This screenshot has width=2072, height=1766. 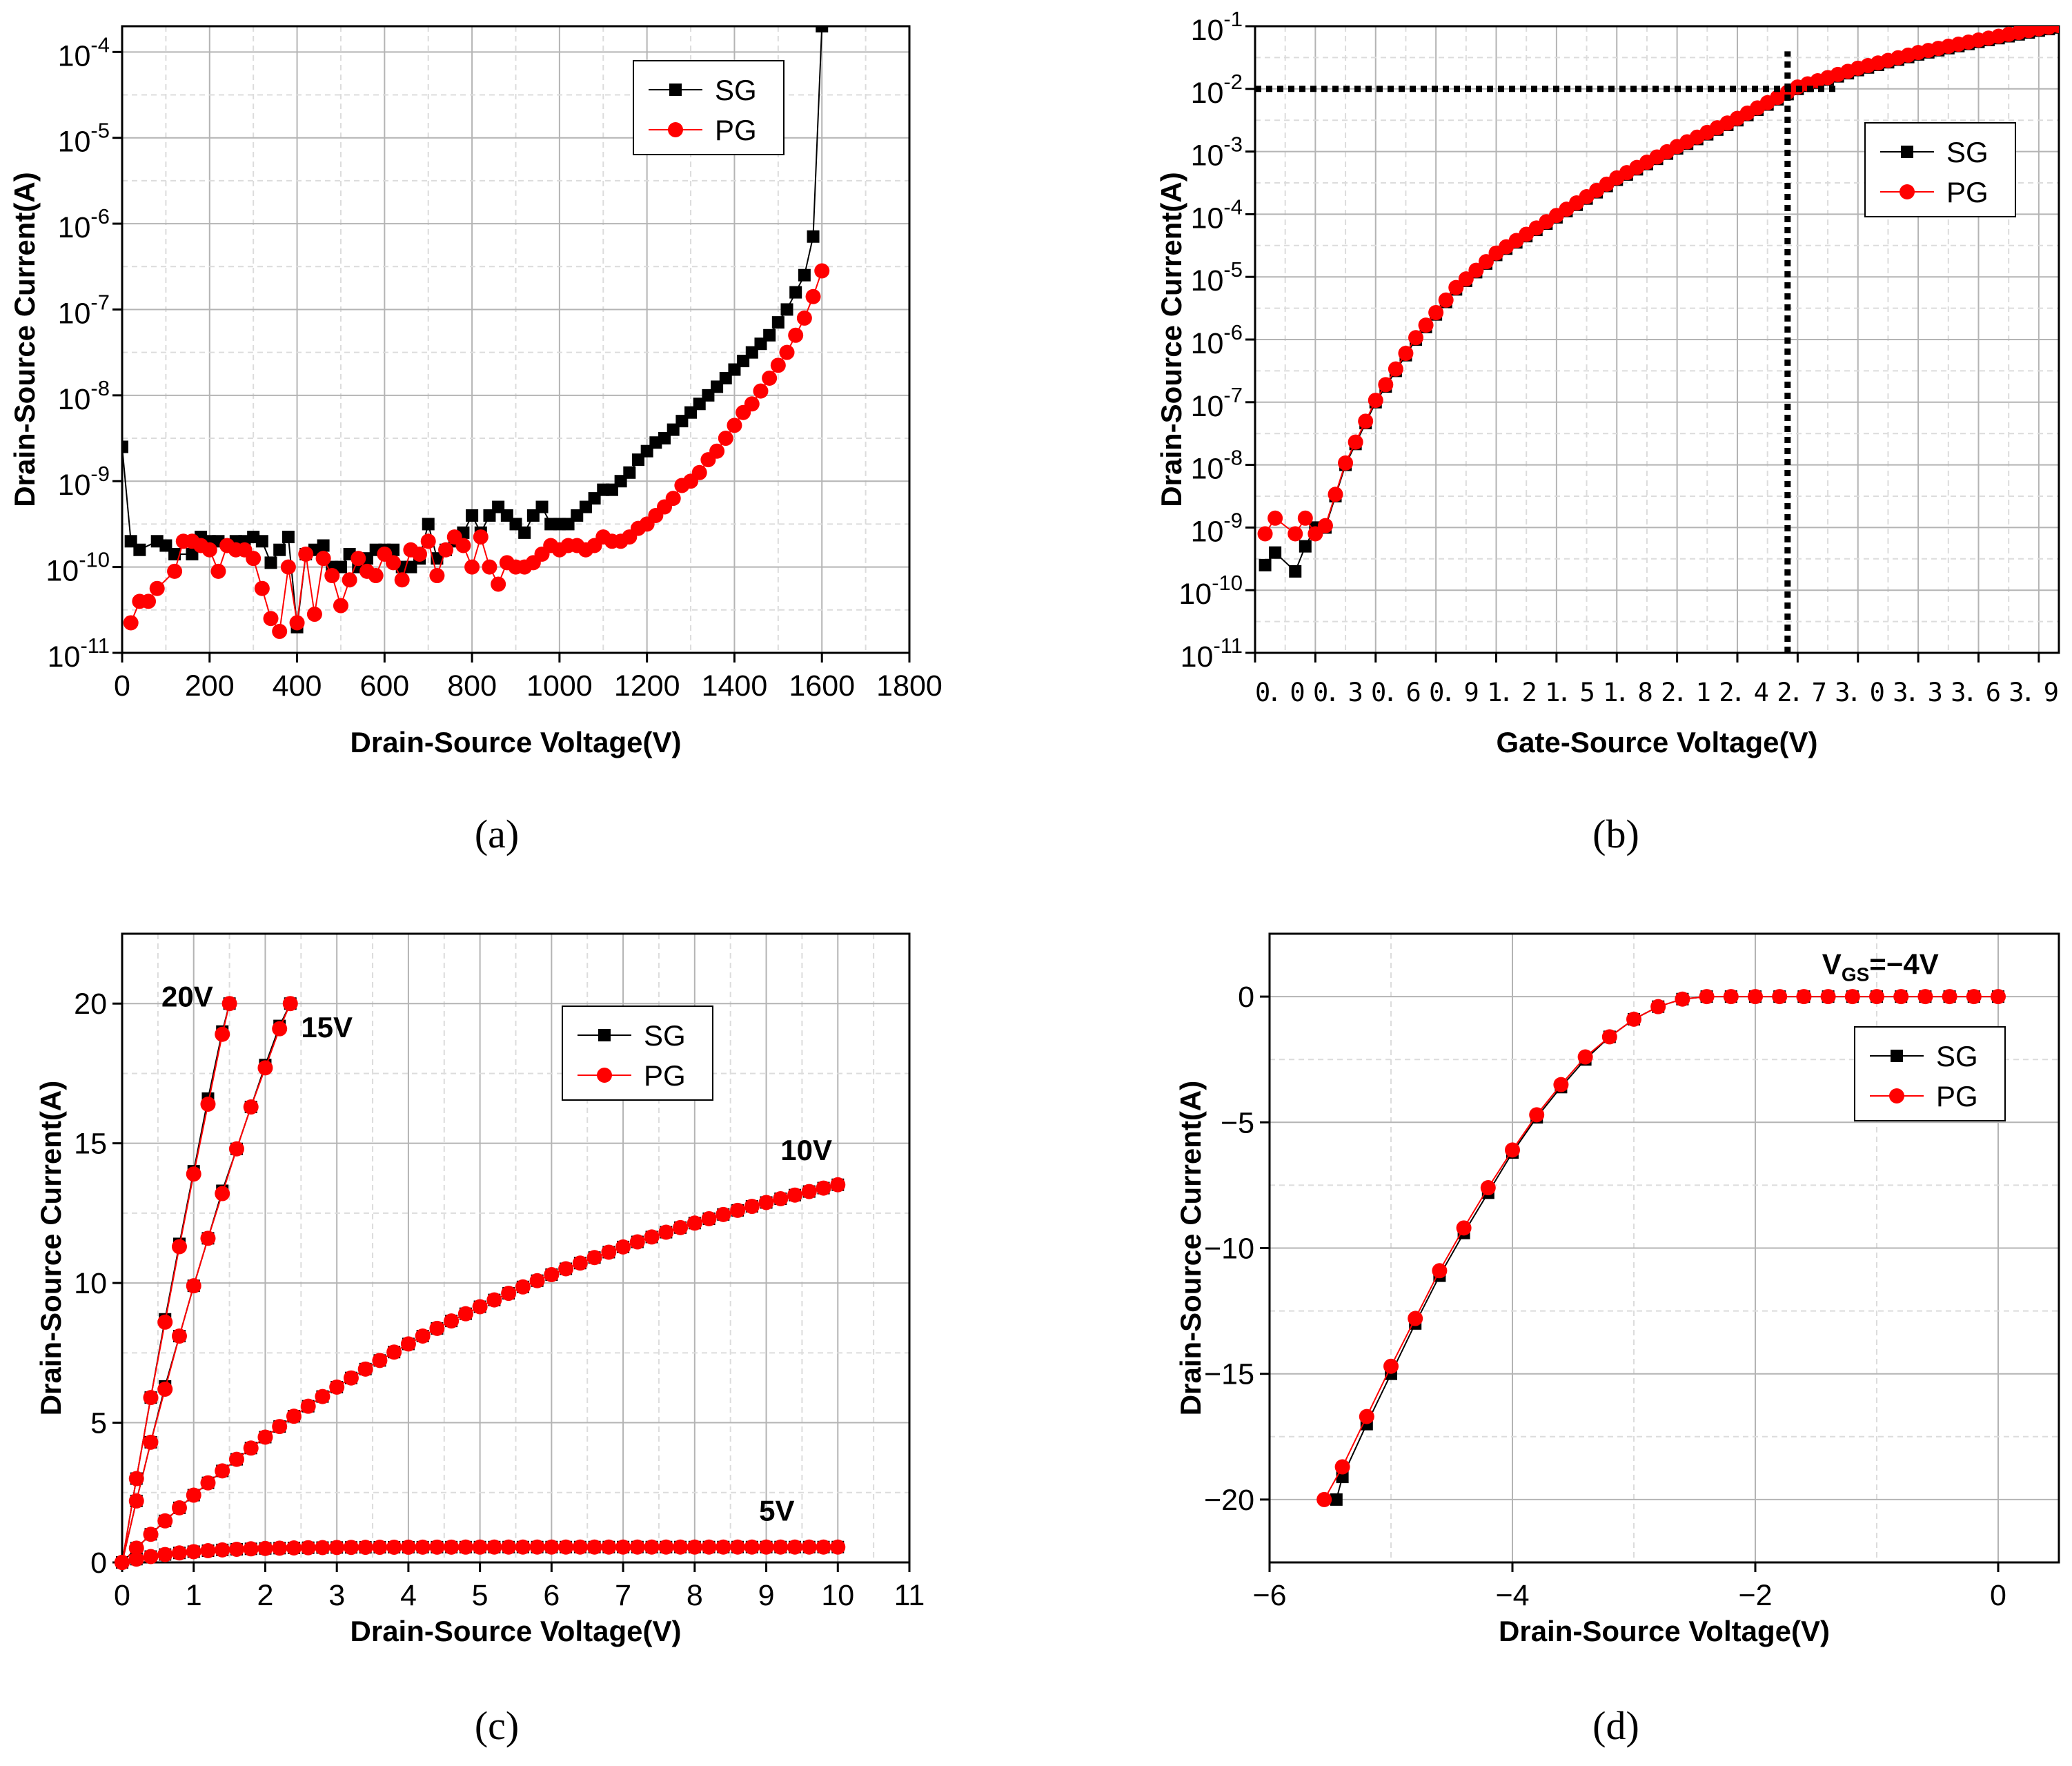 I want to click on legend-pg-label: PG, so click(x=736, y=130).